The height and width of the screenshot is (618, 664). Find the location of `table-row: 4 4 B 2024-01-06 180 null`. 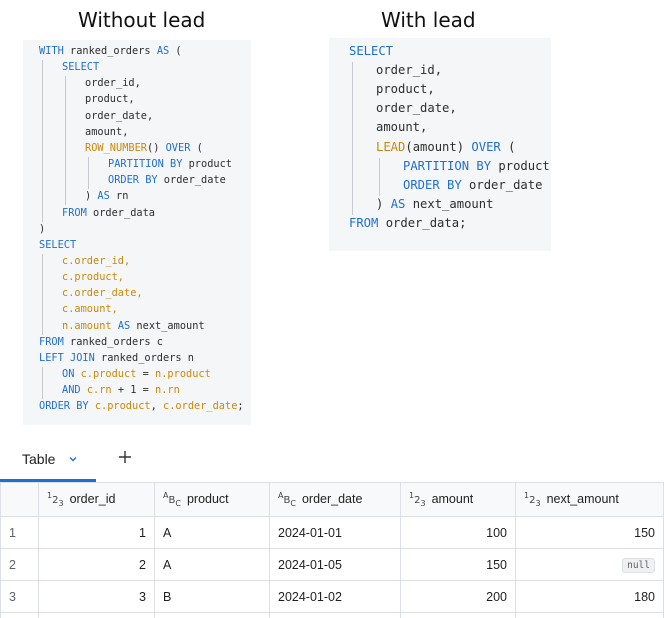

table-row: 4 4 B 2024-01-06 180 null is located at coordinates (332, 615).